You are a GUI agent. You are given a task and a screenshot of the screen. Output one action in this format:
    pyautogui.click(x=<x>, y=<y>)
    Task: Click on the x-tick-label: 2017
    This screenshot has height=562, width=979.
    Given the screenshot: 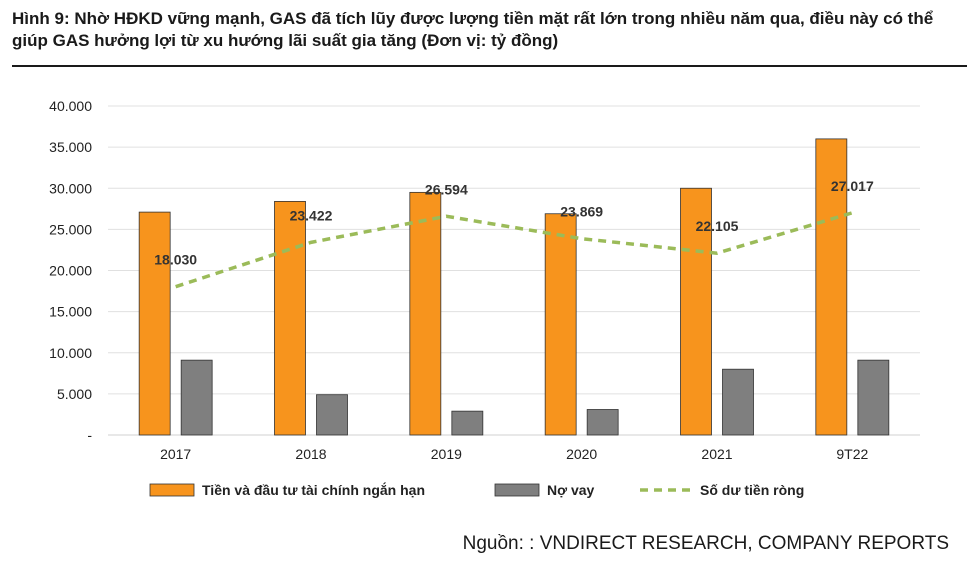 What is the action you would take?
    pyautogui.click(x=175, y=454)
    